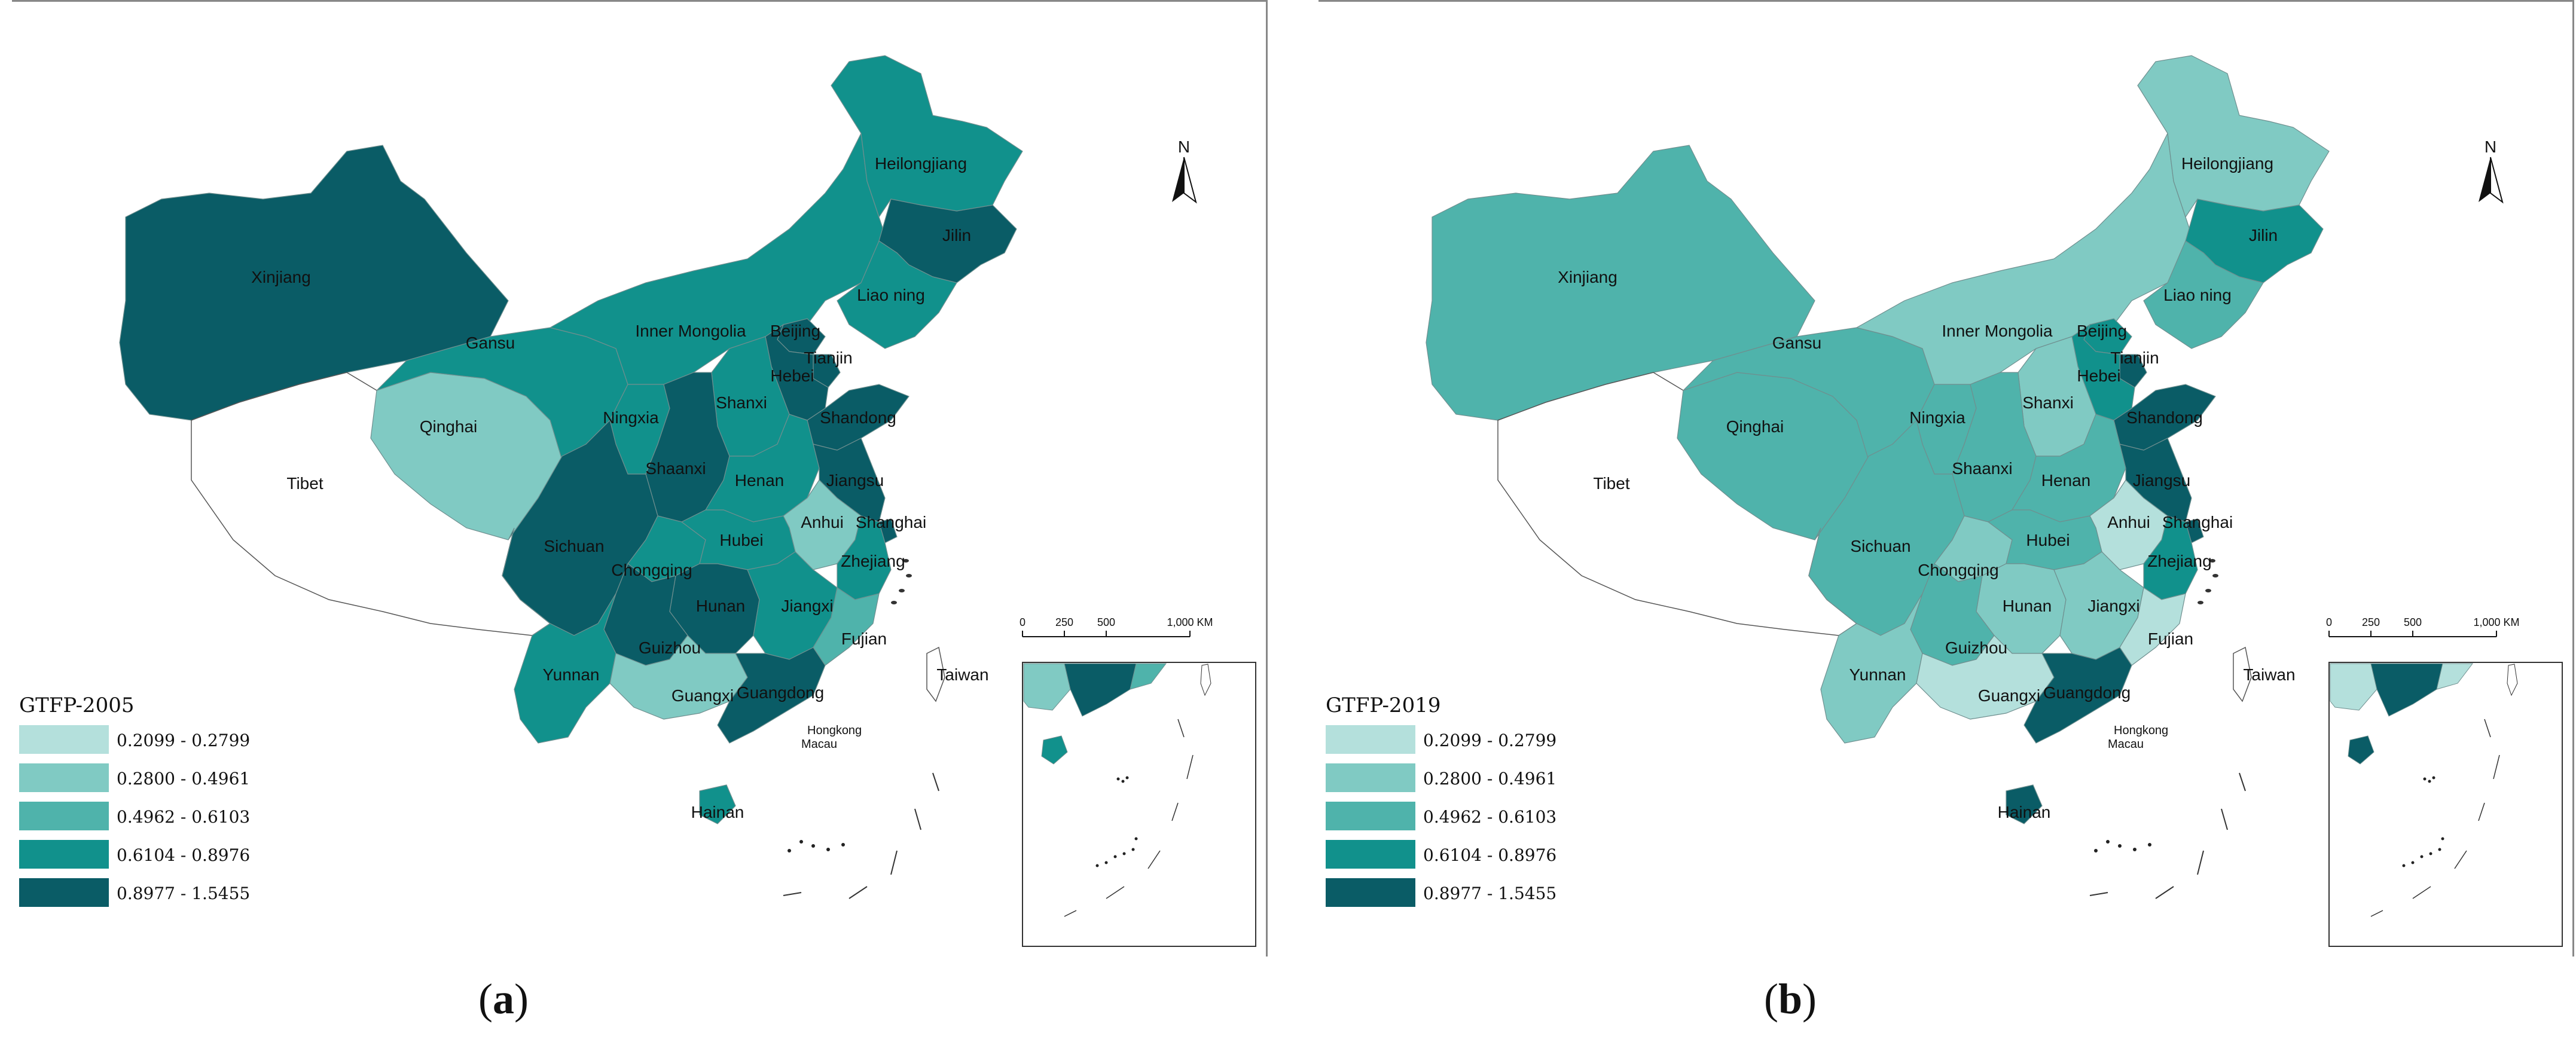 This screenshot has height=1039, width=2576. What do you see at coordinates (2066, 481) in the screenshot?
I see `province-label-henan: Henan` at bounding box center [2066, 481].